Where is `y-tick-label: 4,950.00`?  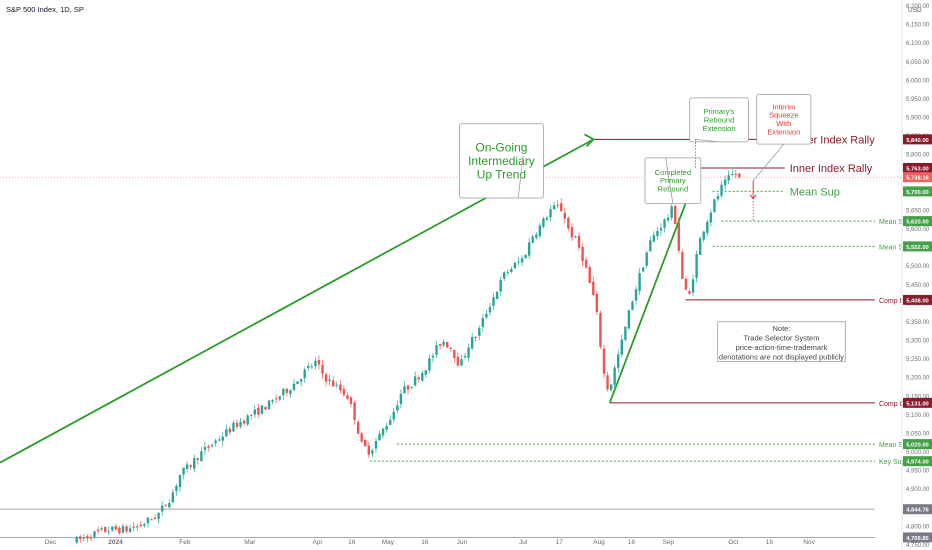 y-tick-label: 4,950.00 is located at coordinates (918, 472).